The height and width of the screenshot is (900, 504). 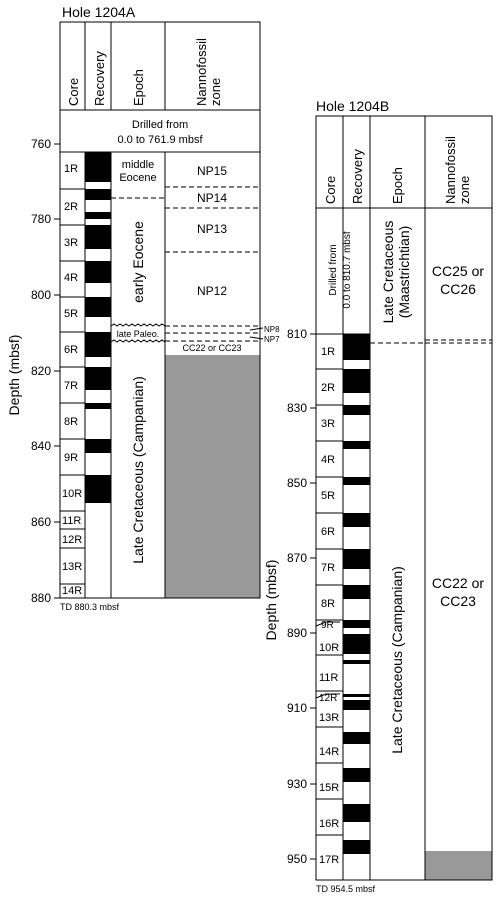 What do you see at coordinates (41, 446) in the screenshot?
I see `hole-a-tick: 840` at bounding box center [41, 446].